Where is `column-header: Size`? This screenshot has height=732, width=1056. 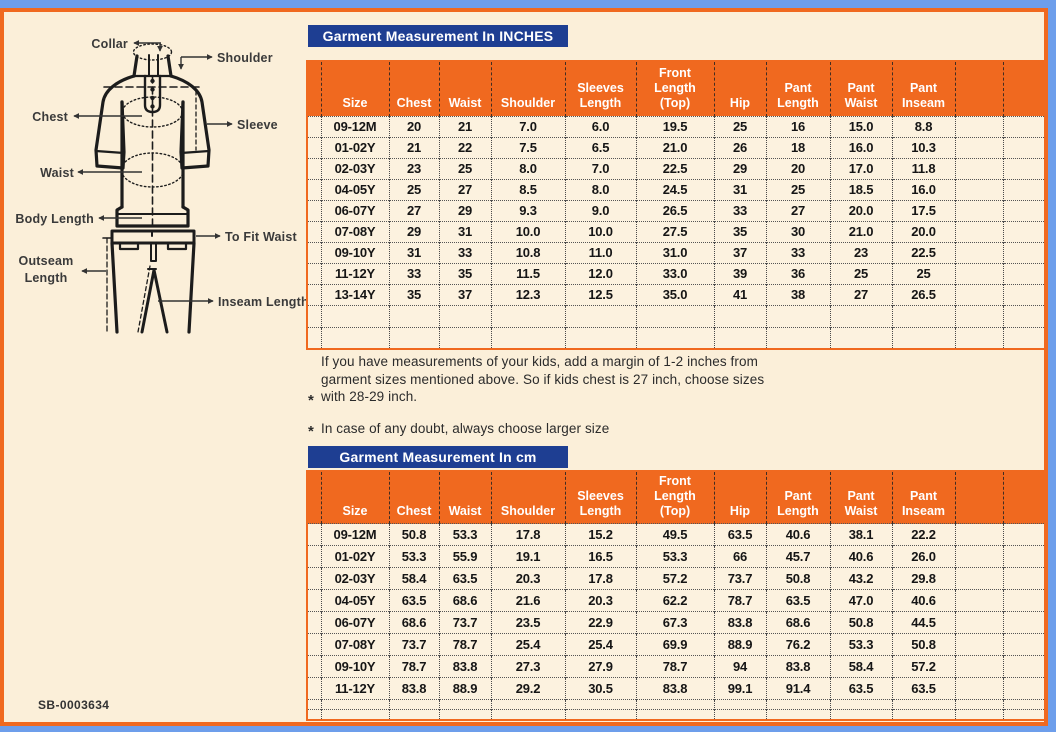 column-header: Size is located at coordinates (355, 88).